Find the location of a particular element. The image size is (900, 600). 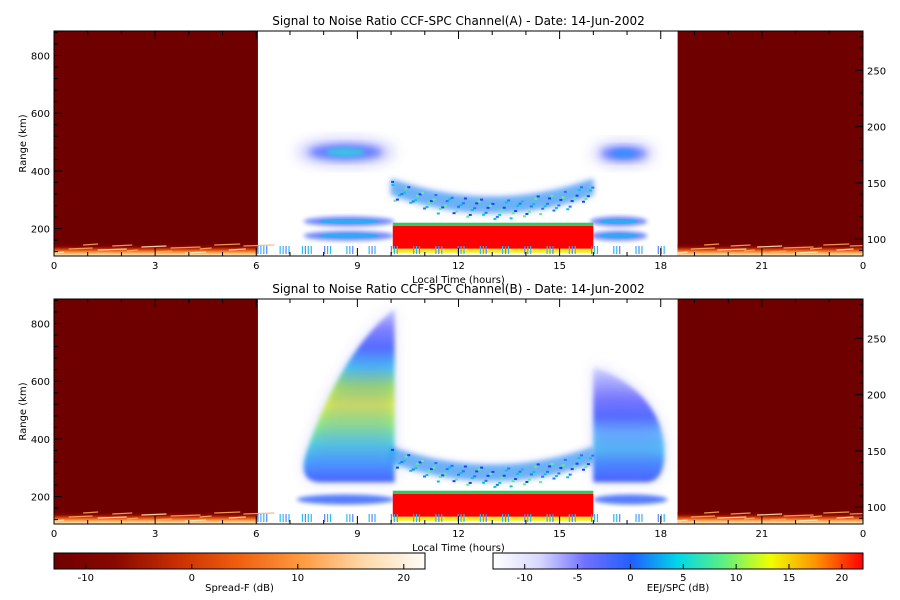

colorbar-spread-f: -10 0 10 20 Spread-F (dB) is located at coordinates (239, 573).